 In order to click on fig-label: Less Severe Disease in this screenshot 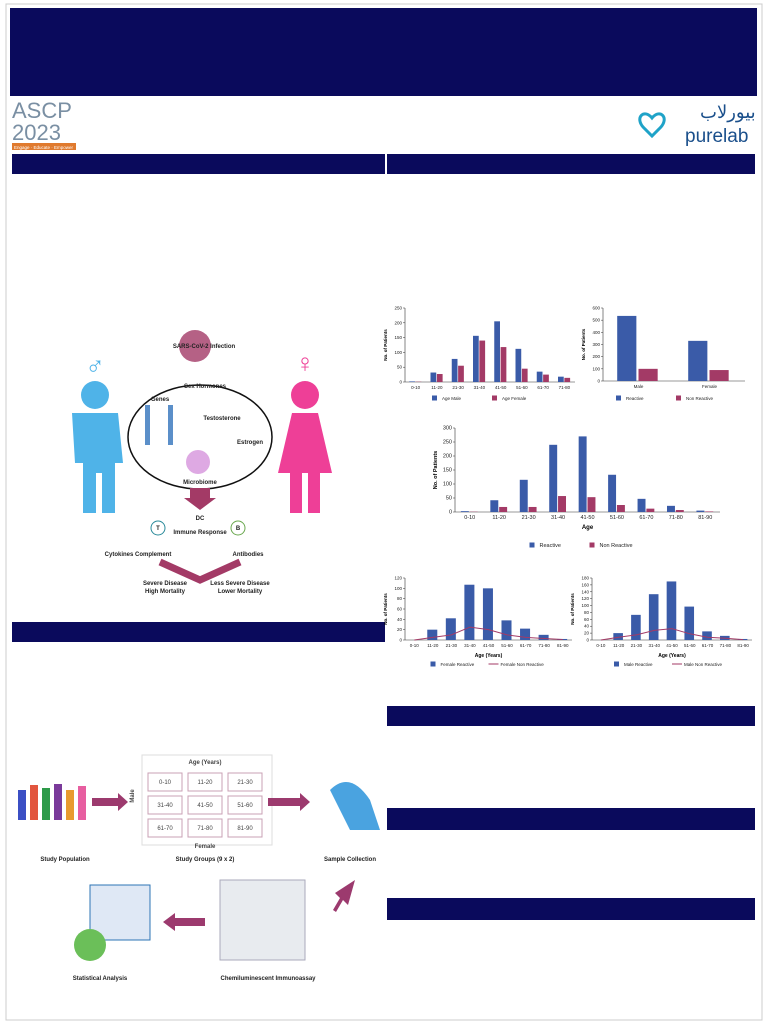, I will do `click(240, 584)`.